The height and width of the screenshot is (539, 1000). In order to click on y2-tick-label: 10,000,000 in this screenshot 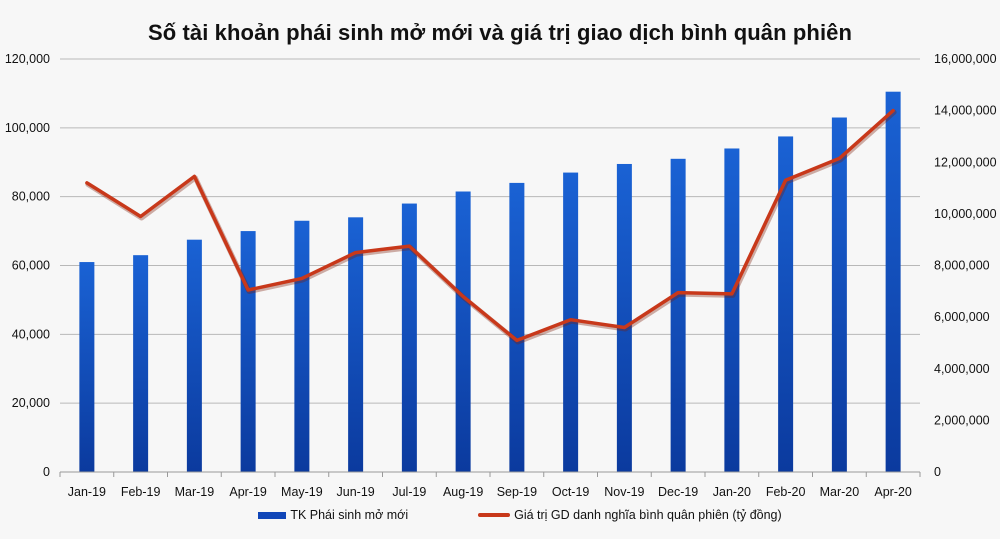, I will do `click(965, 214)`.